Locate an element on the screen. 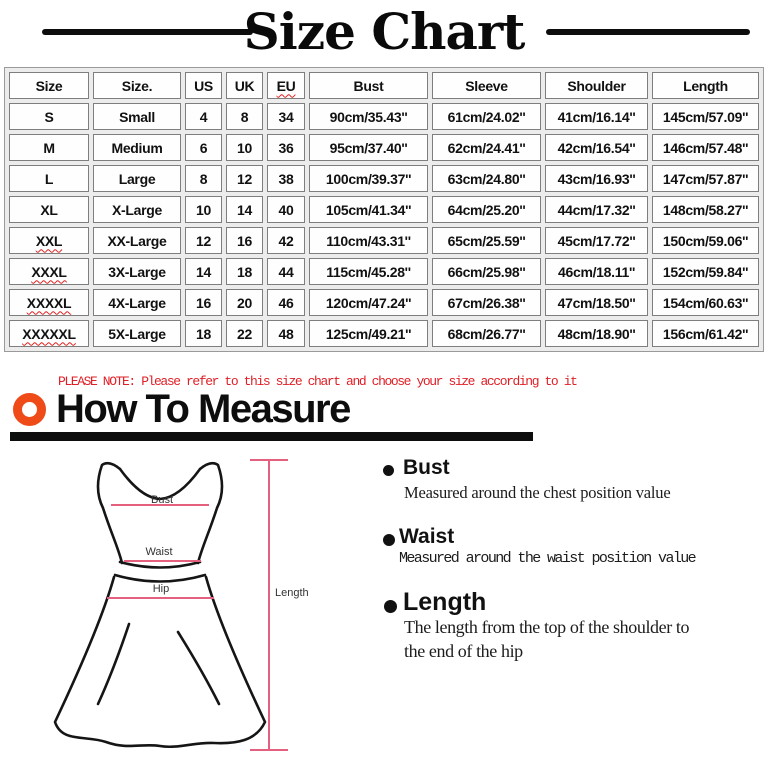  table-cell: 6 is located at coordinates (203, 147).